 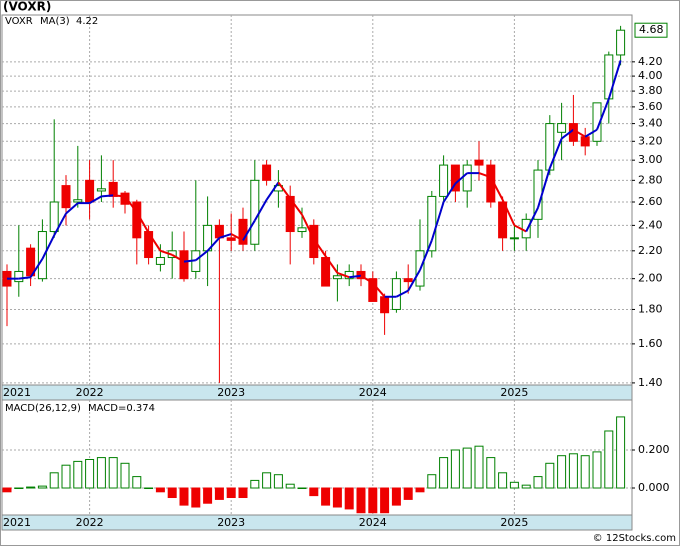 I want to click on y-tick-label: 2.80, so click(x=650, y=179).